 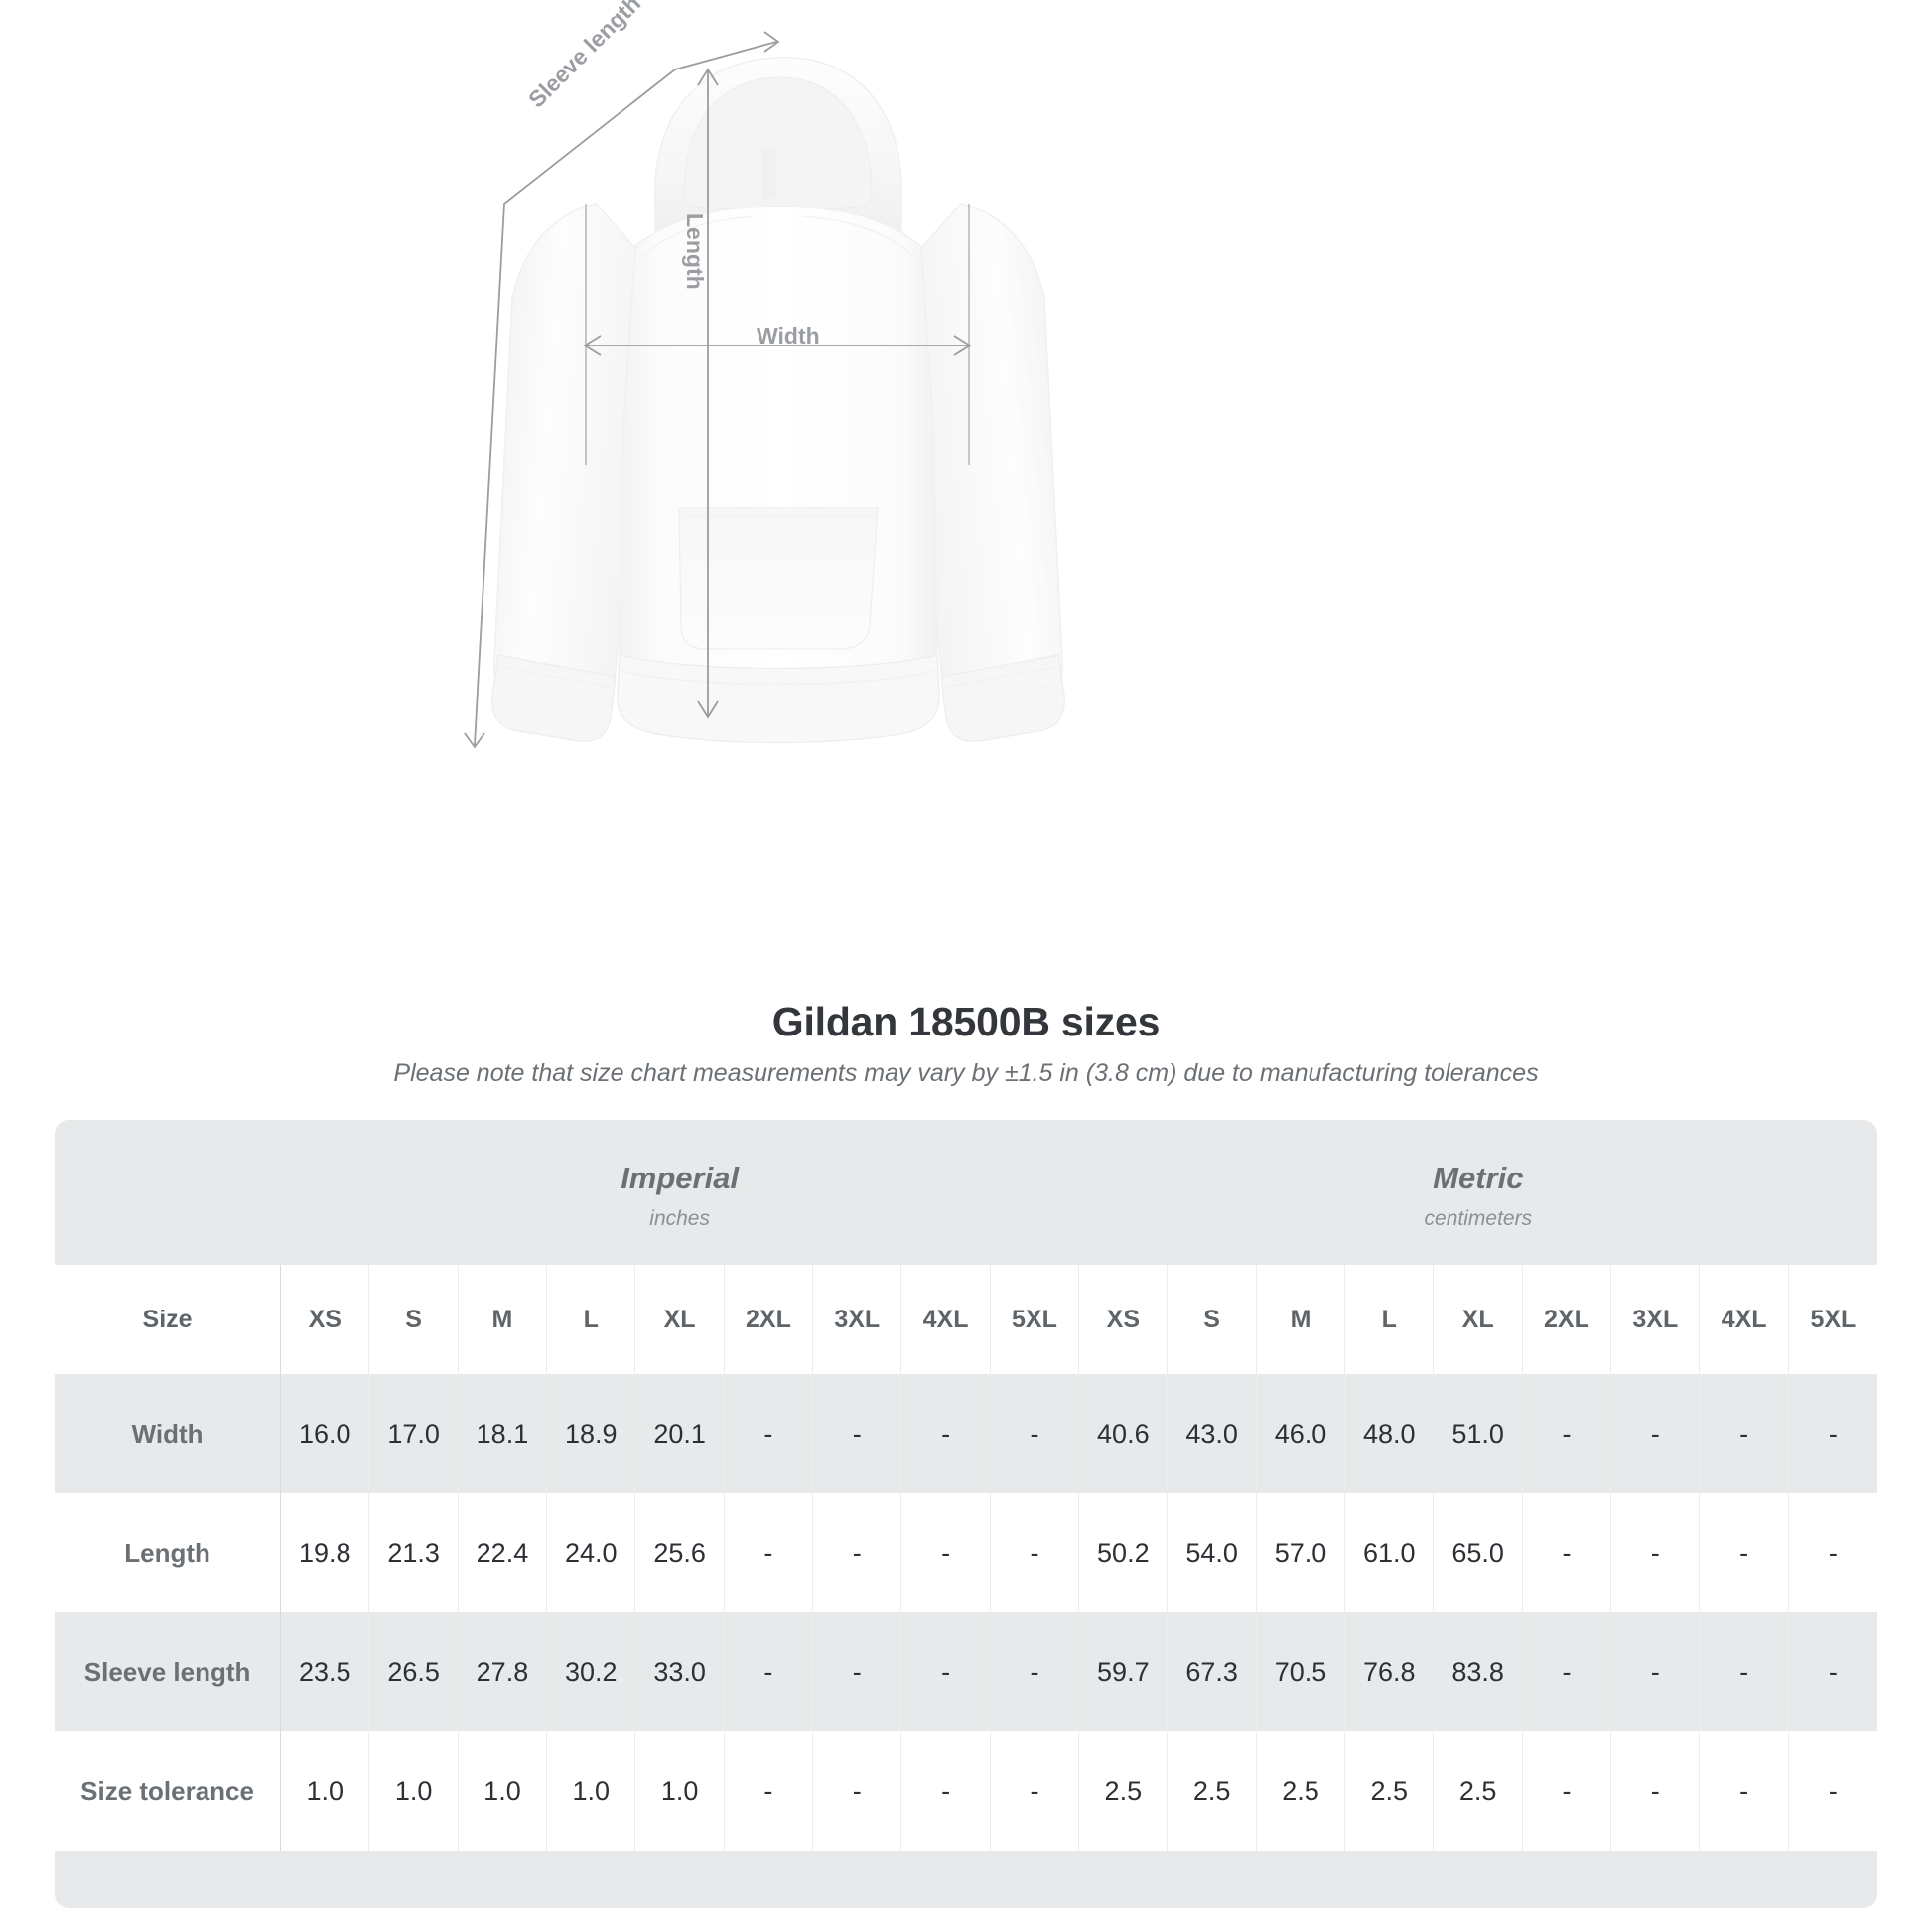 What do you see at coordinates (1478, 1433) in the screenshot?
I see `cell-width-metric-xl: 51.0` at bounding box center [1478, 1433].